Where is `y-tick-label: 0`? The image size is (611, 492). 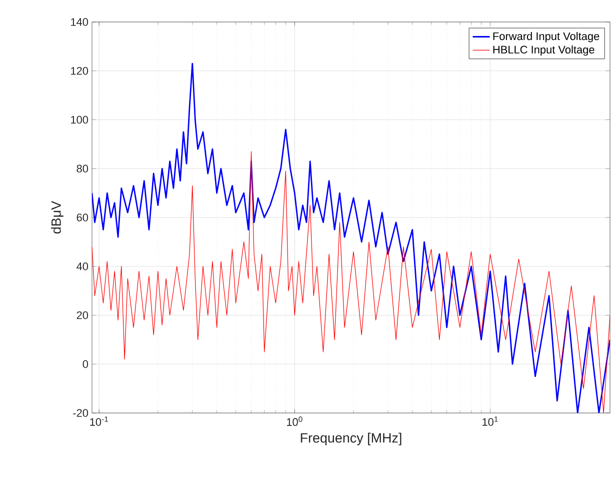 y-tick-label: 0 is located at coordinates (85, 364).